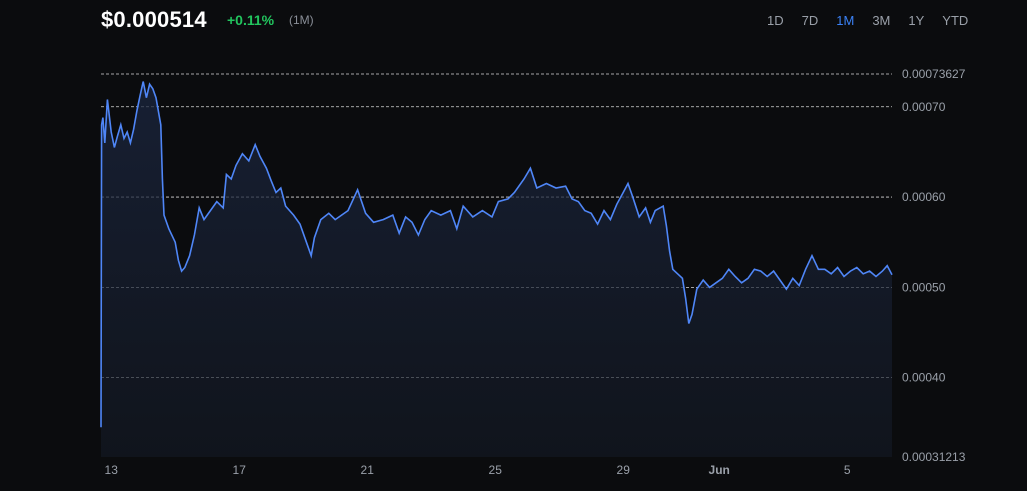 The image size is (1027, 491). I want to click on x-axis: 13 17 21 25 29 Jun 5, so click(478, 470).